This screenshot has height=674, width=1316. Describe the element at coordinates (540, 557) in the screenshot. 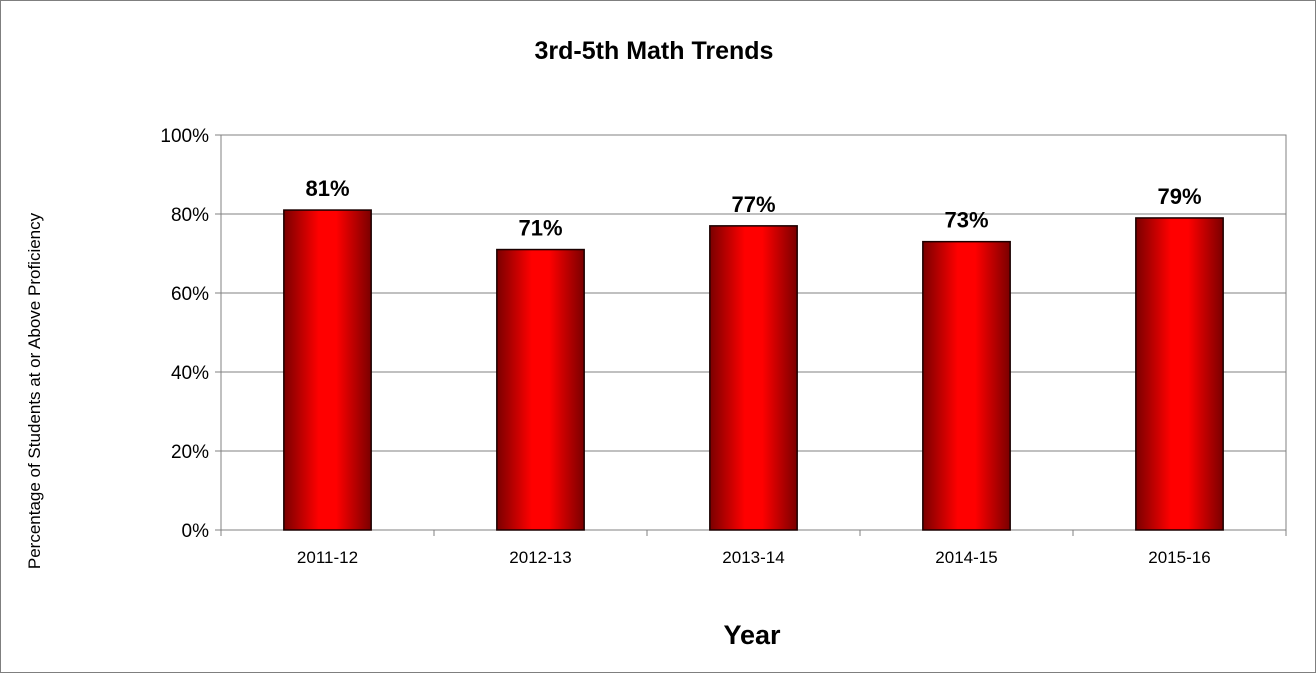

I see `x-tick-label: 2012-13` at that location.